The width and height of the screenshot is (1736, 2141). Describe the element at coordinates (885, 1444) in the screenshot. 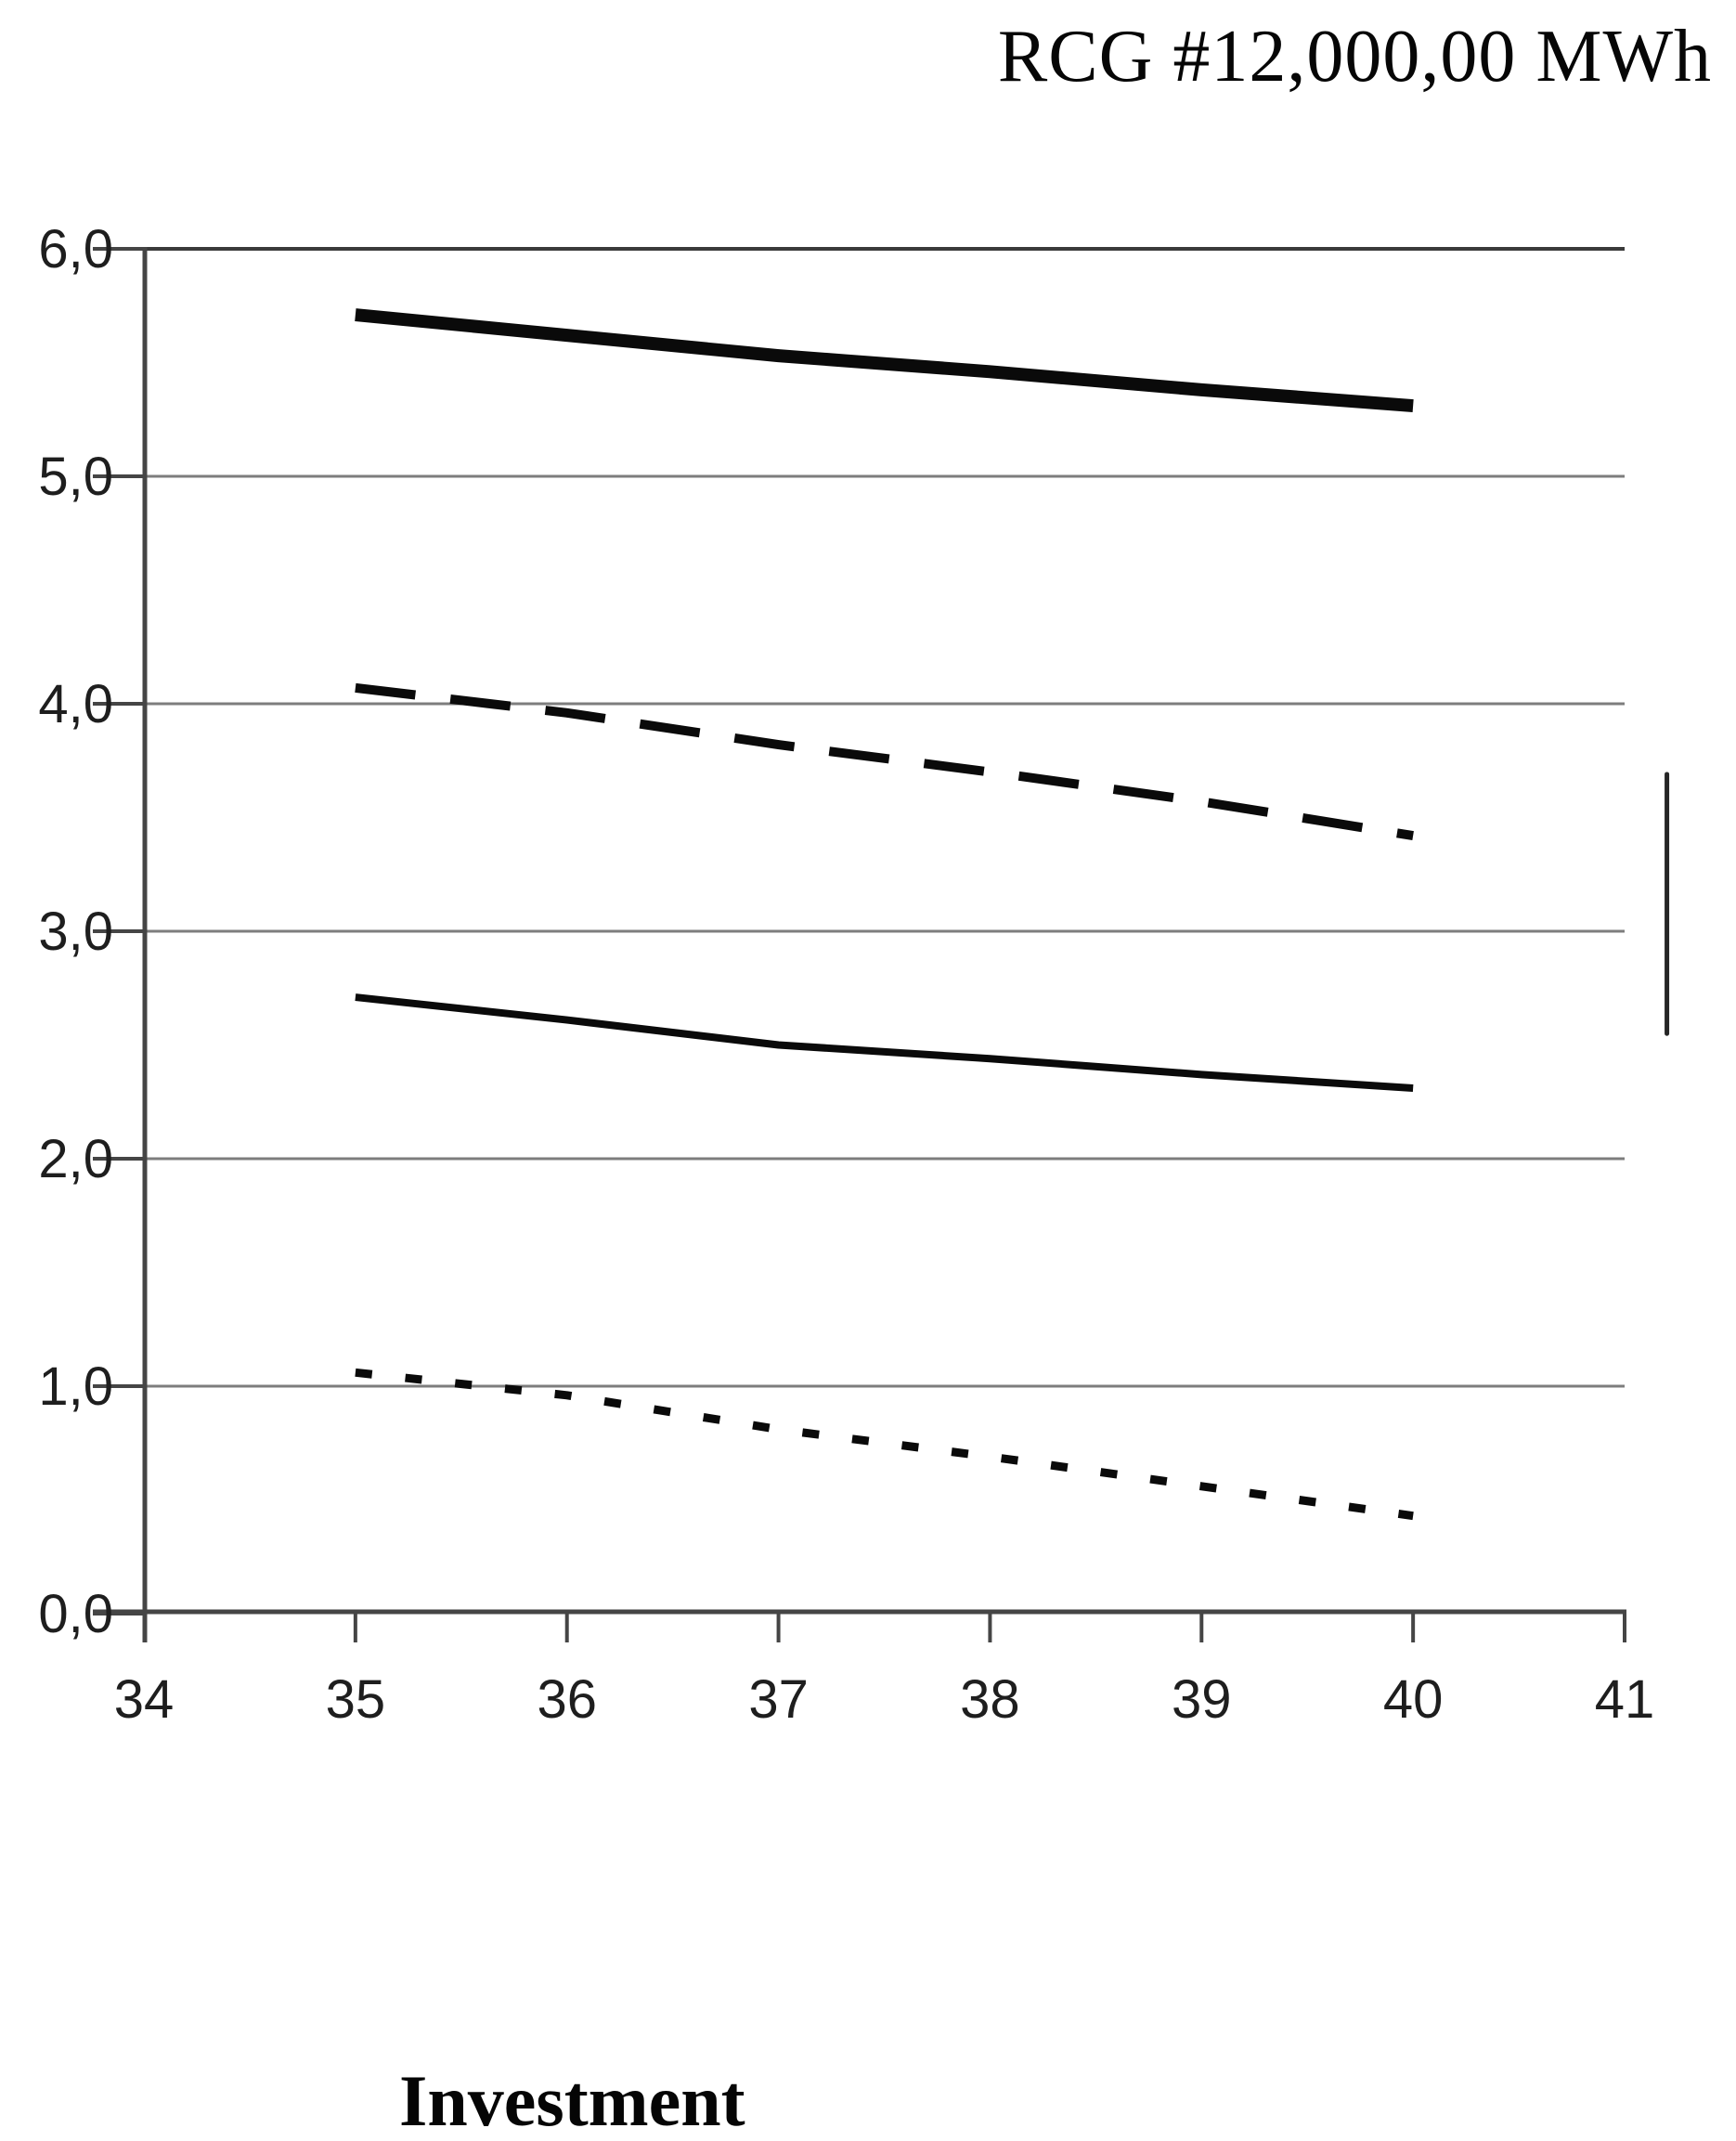

I see `line-dotted` at that location.